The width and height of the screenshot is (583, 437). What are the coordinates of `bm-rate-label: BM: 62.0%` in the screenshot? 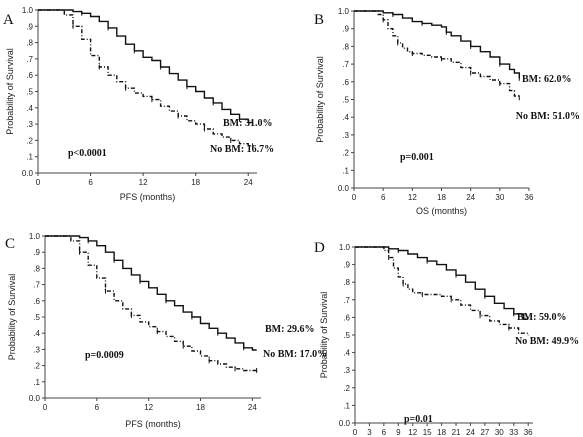 It's located at (546, 79).